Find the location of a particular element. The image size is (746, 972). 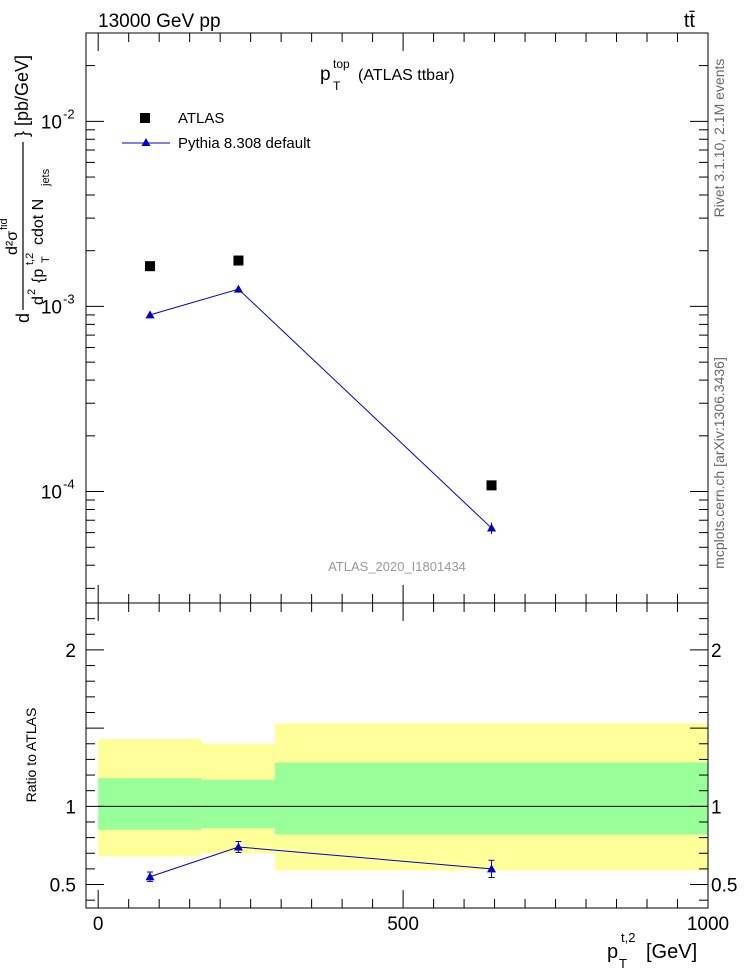

main-title: p top T (ATLAS ttbar) is located at coordinates (387, 75).